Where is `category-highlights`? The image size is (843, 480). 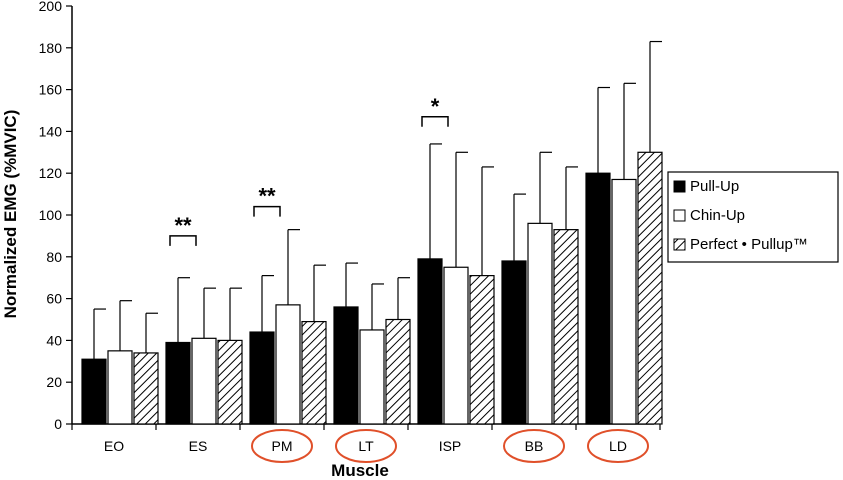
category-highlights is located at coordinates (450, 446).